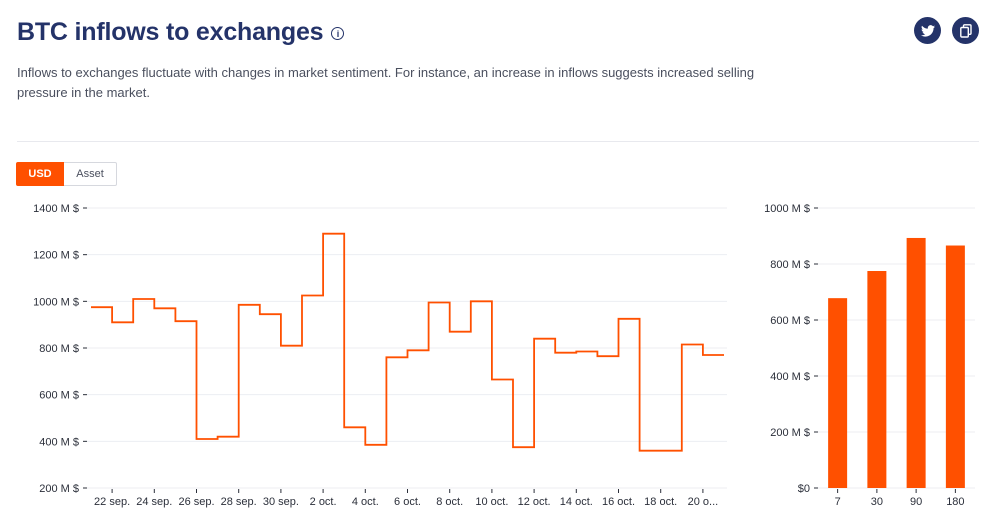  What do you see at coordinates (955, 502) in the screenshot?
I see `x-tick-label: 180` at bounding box center [955, 502].